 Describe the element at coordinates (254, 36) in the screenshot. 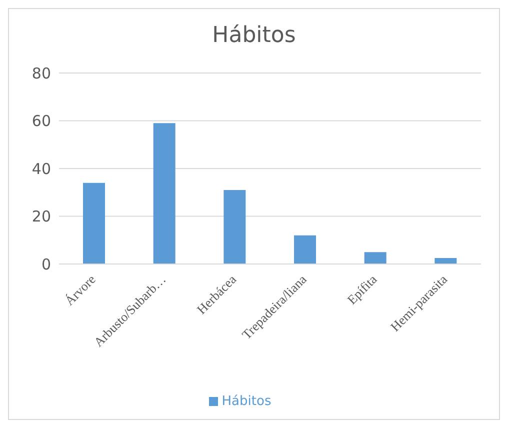

I see `chart-title: Hábitos` at that location.